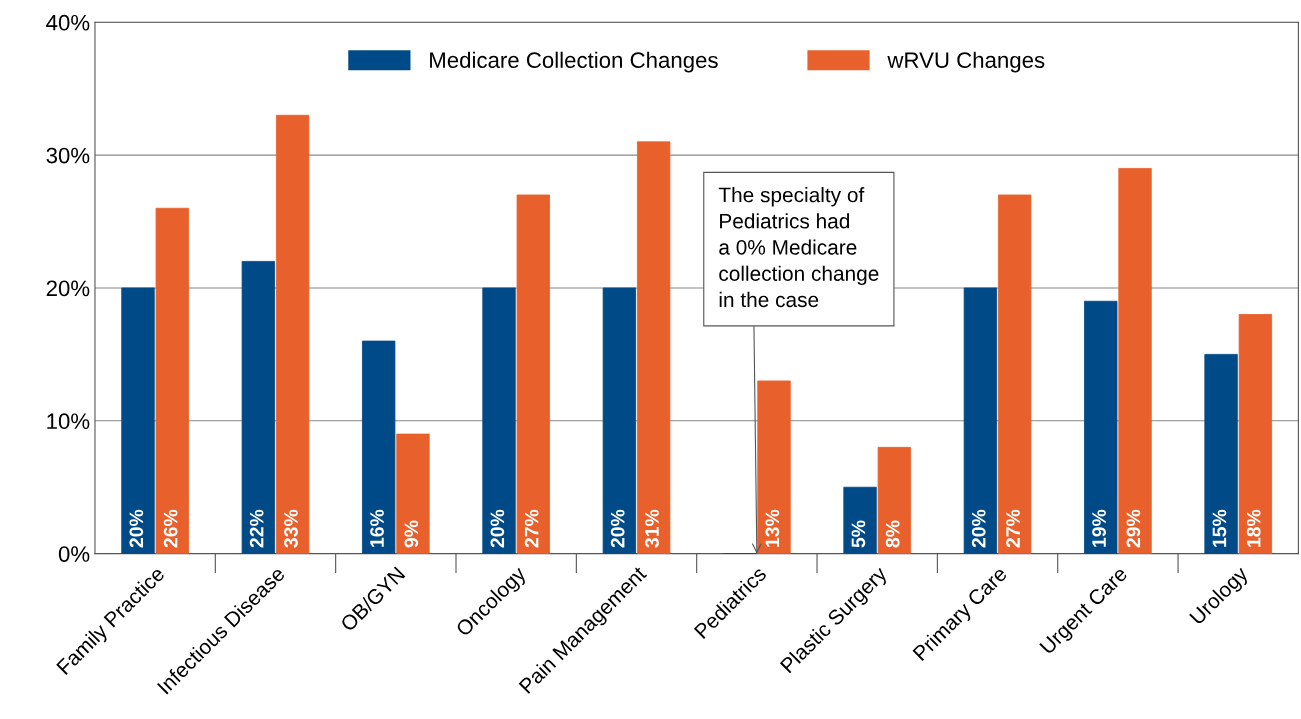  What do you see at coordinates (574, 62) in the screenshot?
I see `legend-label: Medicare Collection Changes` at bounding box center [574, 62].